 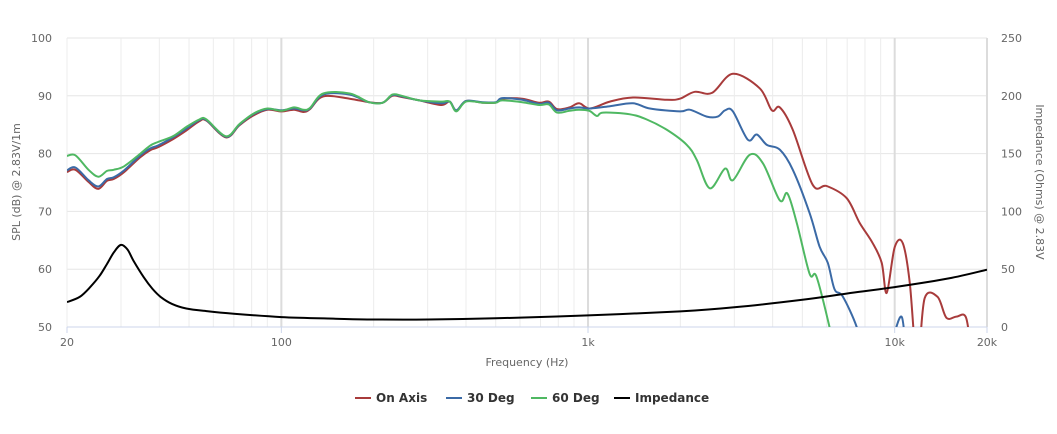 I want to click on y2-axis-ticks: 0 50 100 150 200 250, so click(x=1011, y=183).